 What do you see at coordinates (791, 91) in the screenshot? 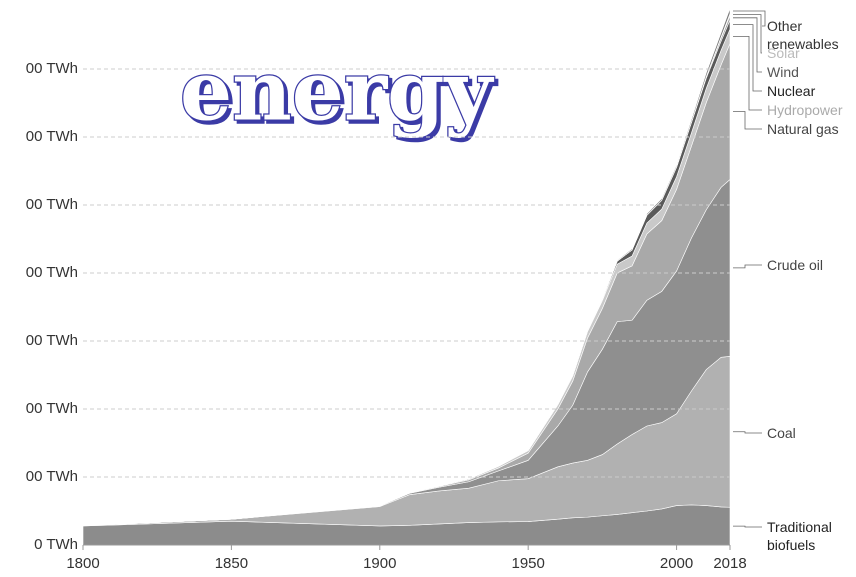
I see `legend-label: Nuclear` at bounding box center [791, 91].